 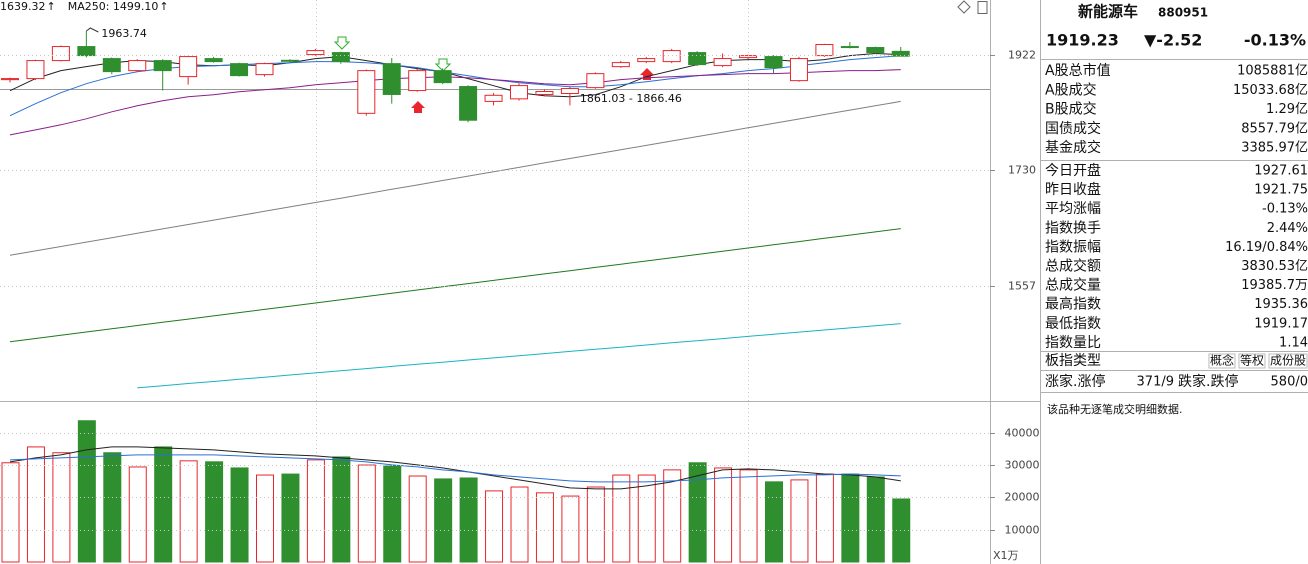 I want to click on row-value: -0.13%, so click(x=1285, y=209).